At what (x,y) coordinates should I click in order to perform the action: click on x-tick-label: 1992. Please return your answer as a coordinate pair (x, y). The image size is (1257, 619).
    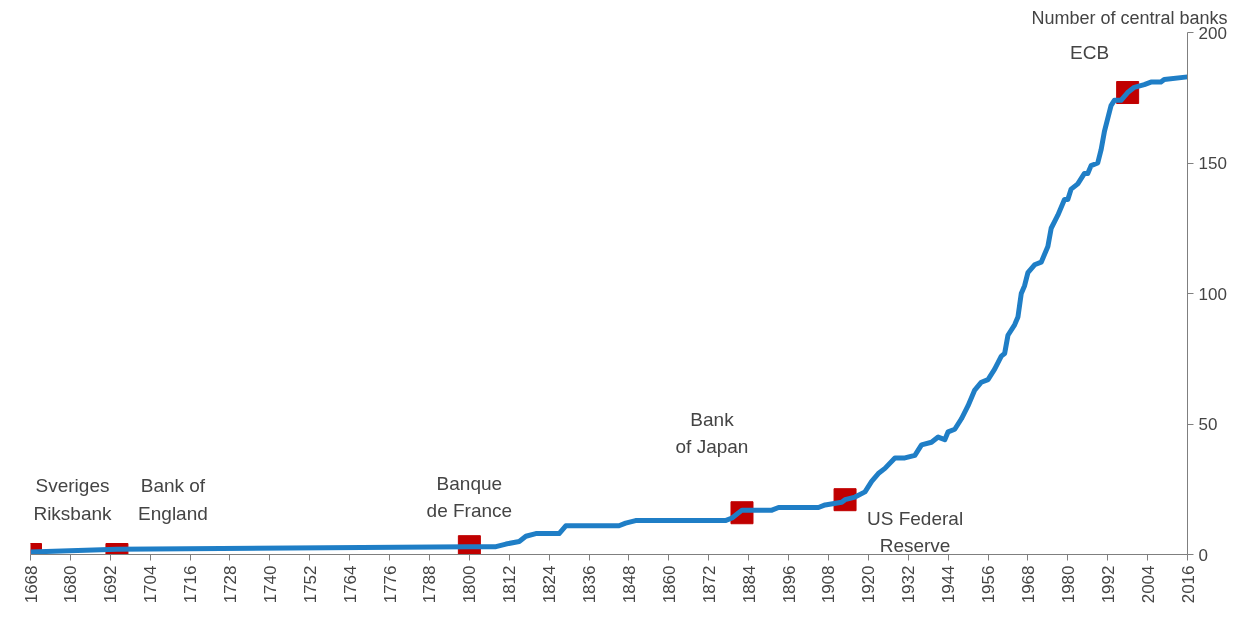
    Looking at the image, I should click on (1108, 584).